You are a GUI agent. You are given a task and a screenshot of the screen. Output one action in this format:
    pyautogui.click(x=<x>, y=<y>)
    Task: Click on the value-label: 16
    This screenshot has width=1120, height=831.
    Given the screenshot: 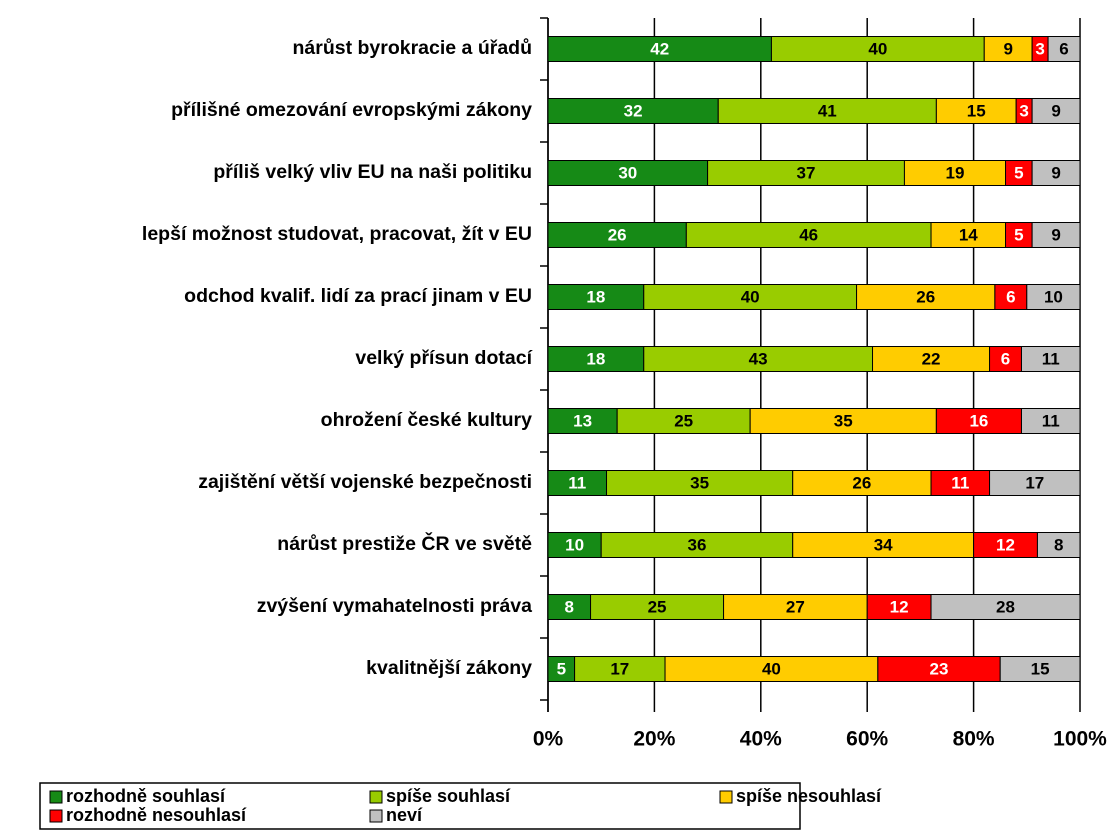 What is the action you would take?
    pyautogui.click(x=978, y=420)
    